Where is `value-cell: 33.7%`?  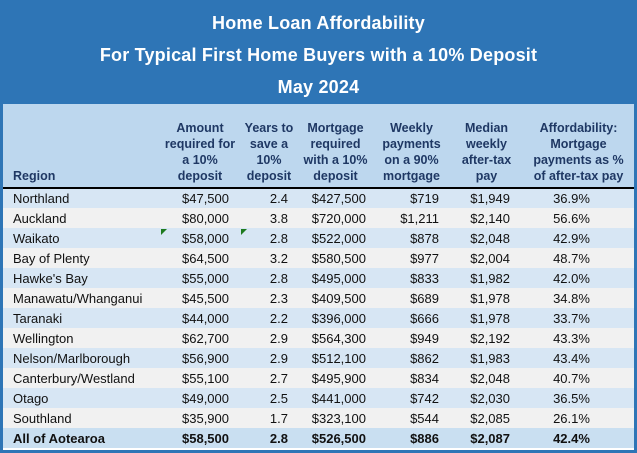
value-cell: 33.7% is located at coordinates (571, 318).